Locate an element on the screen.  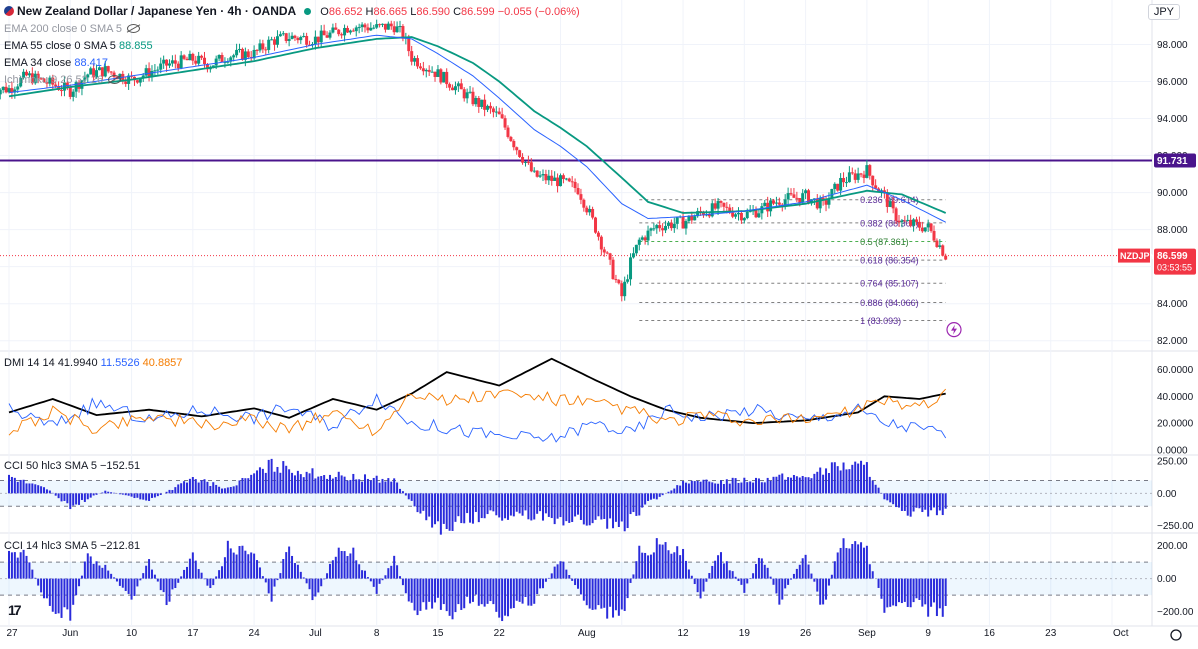
currency-button: JPY is located at coordinates (1163, 12).